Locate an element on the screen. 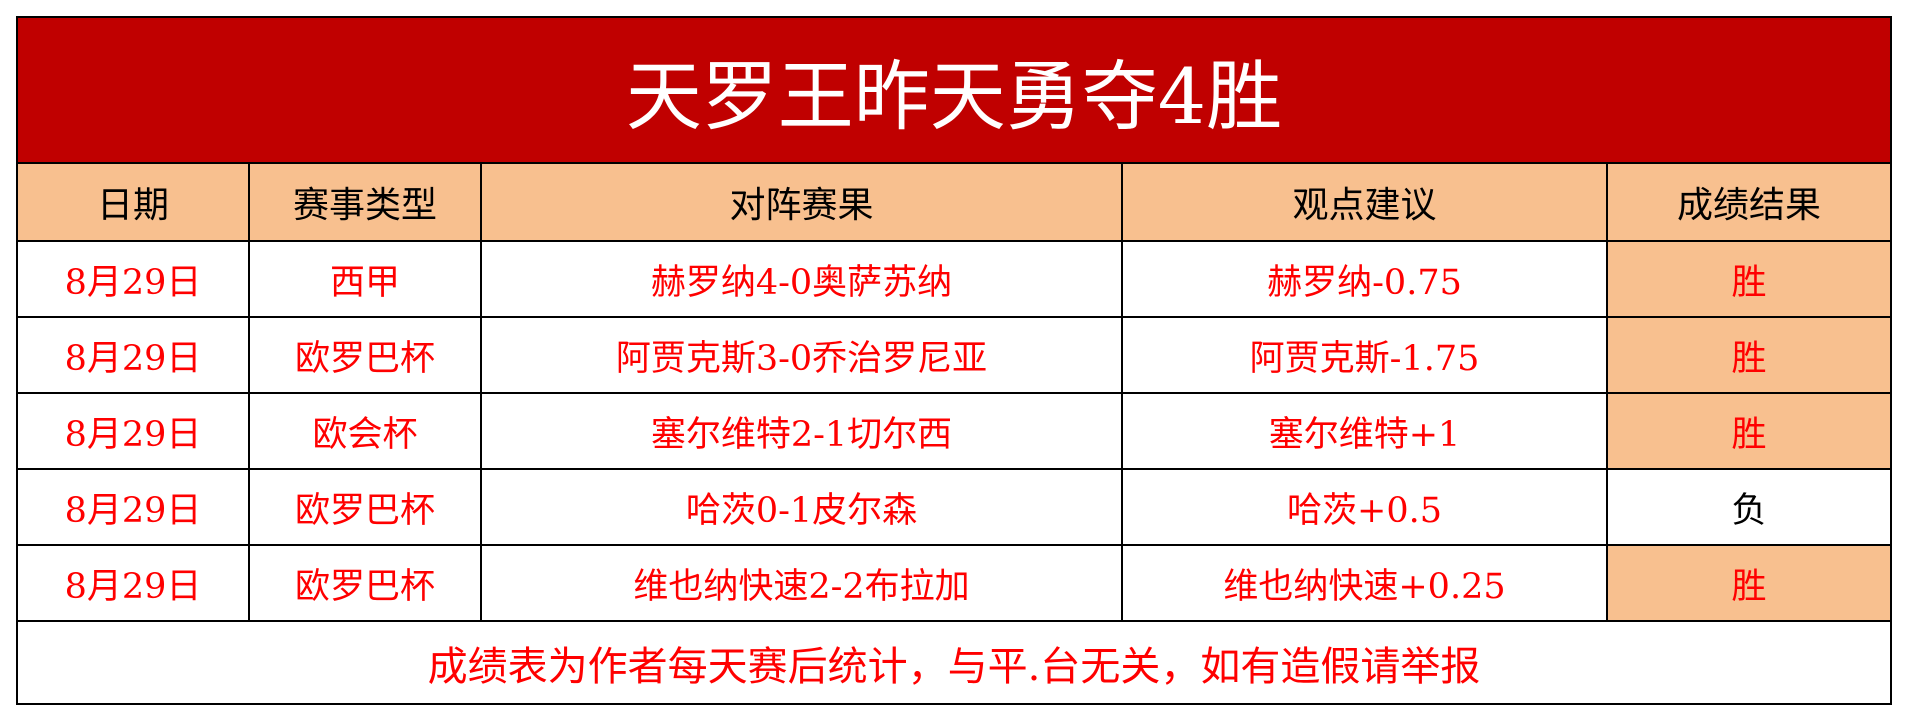  cell-match: 塞尔维特2-1切尔西 is located at coordinates (801, 431).